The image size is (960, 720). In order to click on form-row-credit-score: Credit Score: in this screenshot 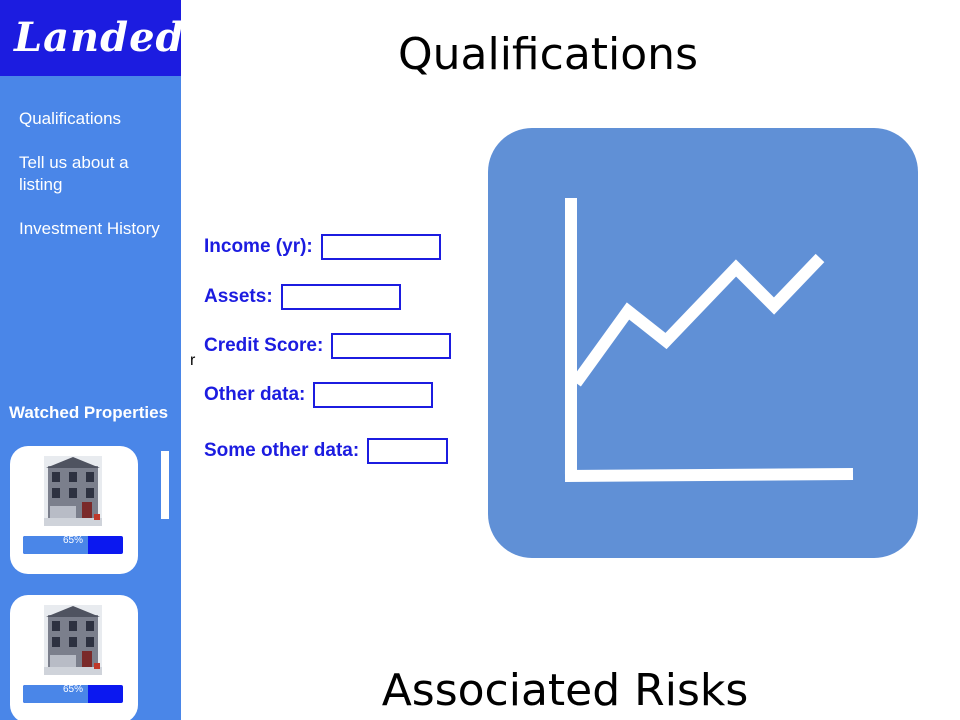, I will do `click(328, 346)`.